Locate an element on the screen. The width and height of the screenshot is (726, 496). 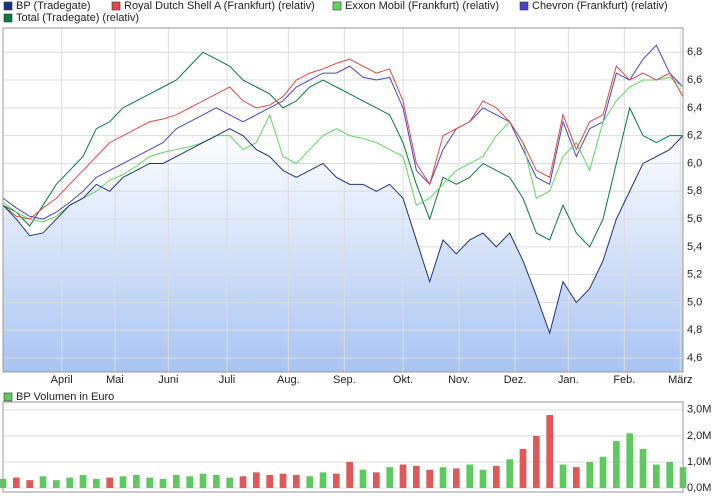
legend-label: BP (Tradegate) is located at coordinates (53, 6).